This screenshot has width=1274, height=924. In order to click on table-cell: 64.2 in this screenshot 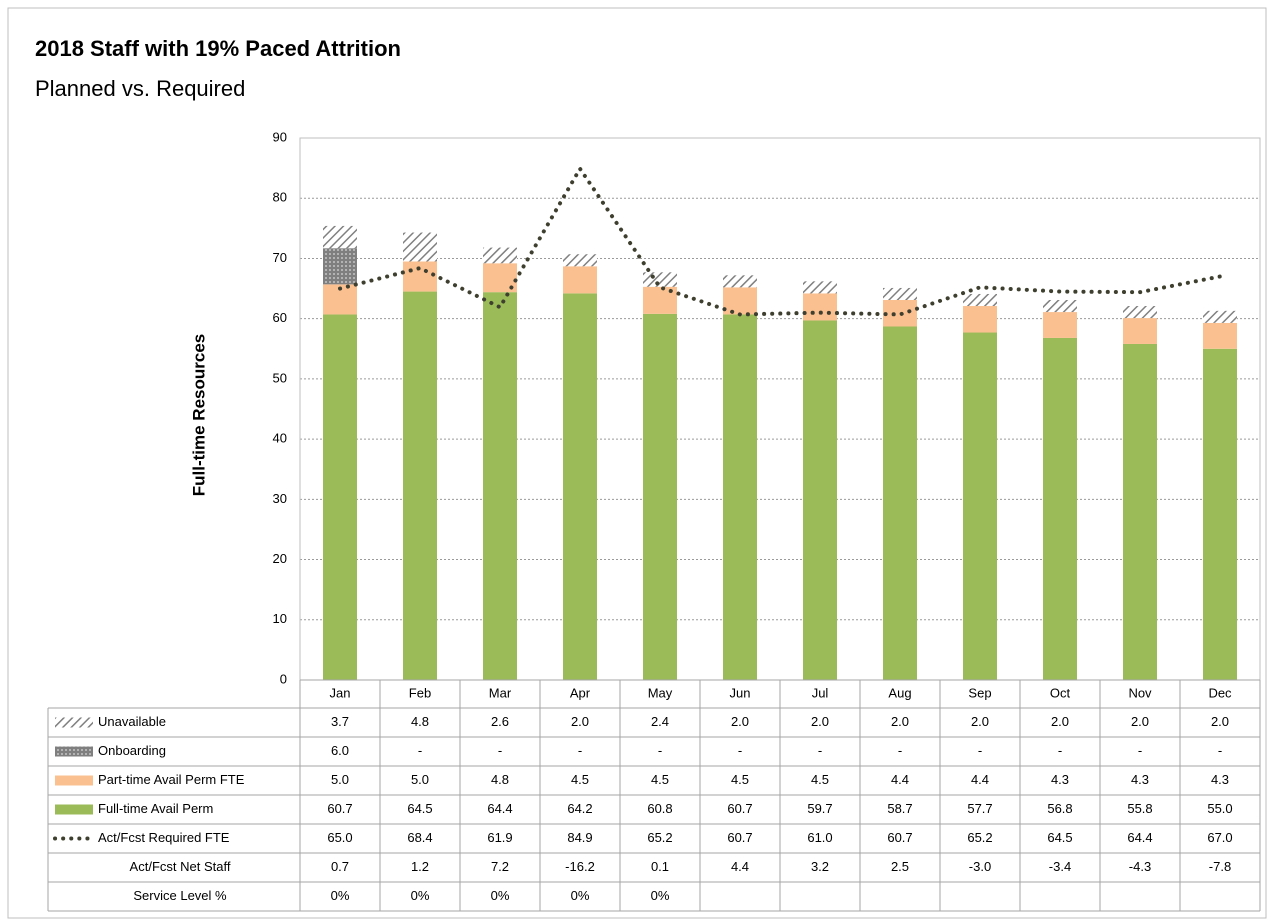, I will do `click(579, 808)`.